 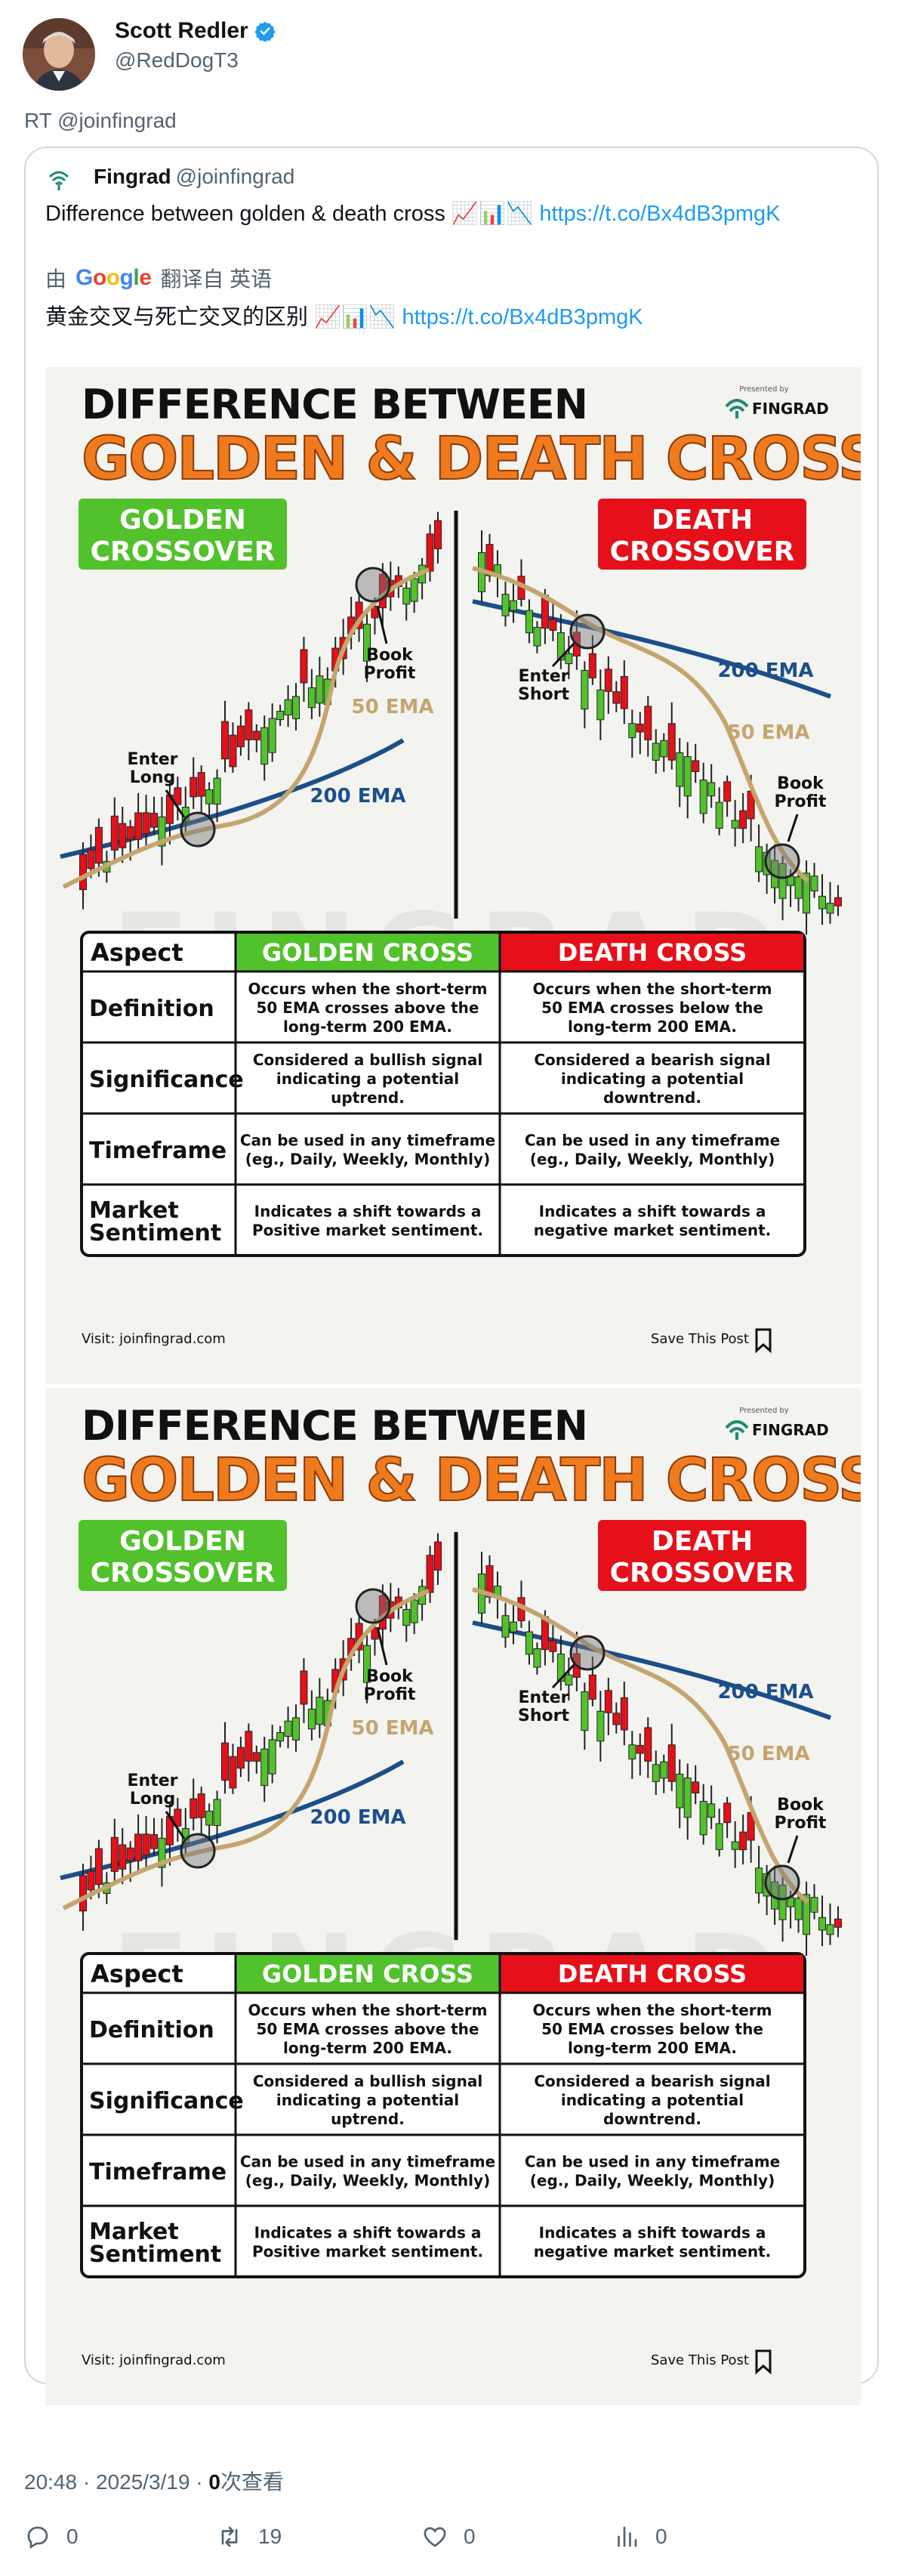 I want to click on infographic-visit-label: Visit: joinfingrad.com, so click(x=154, y=1339).